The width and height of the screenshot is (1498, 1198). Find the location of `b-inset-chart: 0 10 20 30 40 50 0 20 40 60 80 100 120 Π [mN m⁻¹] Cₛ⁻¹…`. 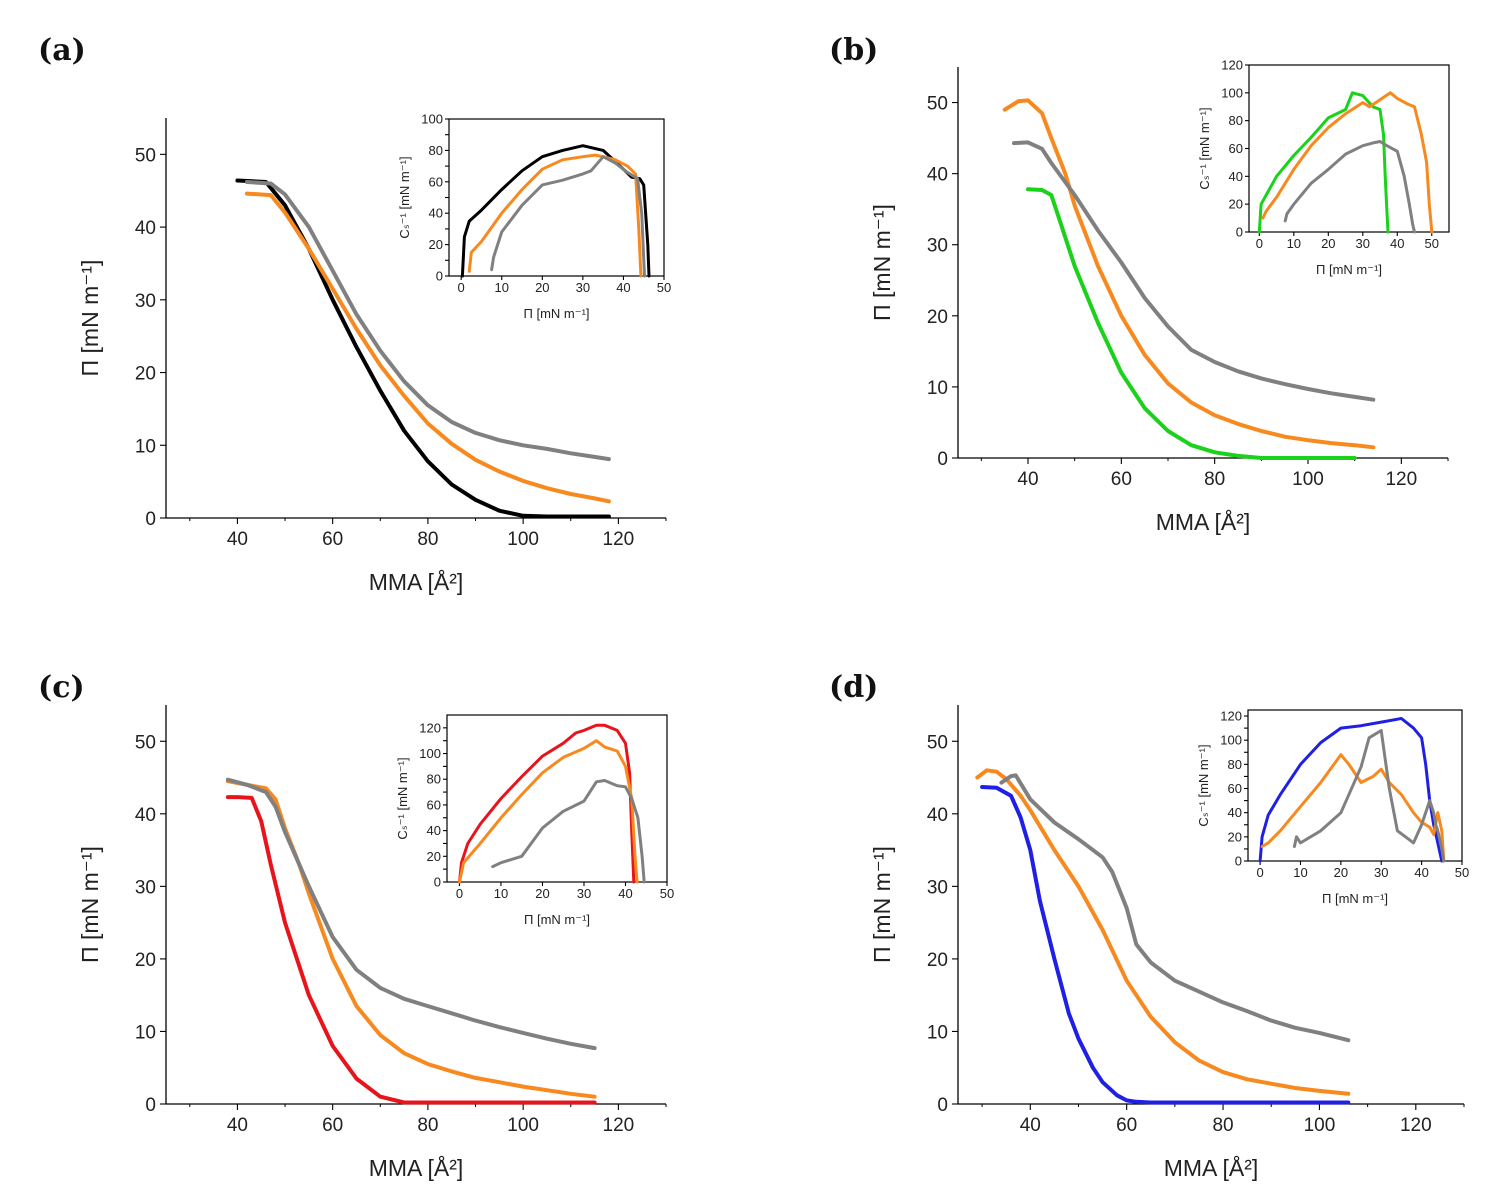

b-inset-chart: 0 10 20 30 40 50 0 20 40 60 80 100 120 Π [mN m⁻¹] Cₛ⁻¹… is located at coordinates (1323, 167).